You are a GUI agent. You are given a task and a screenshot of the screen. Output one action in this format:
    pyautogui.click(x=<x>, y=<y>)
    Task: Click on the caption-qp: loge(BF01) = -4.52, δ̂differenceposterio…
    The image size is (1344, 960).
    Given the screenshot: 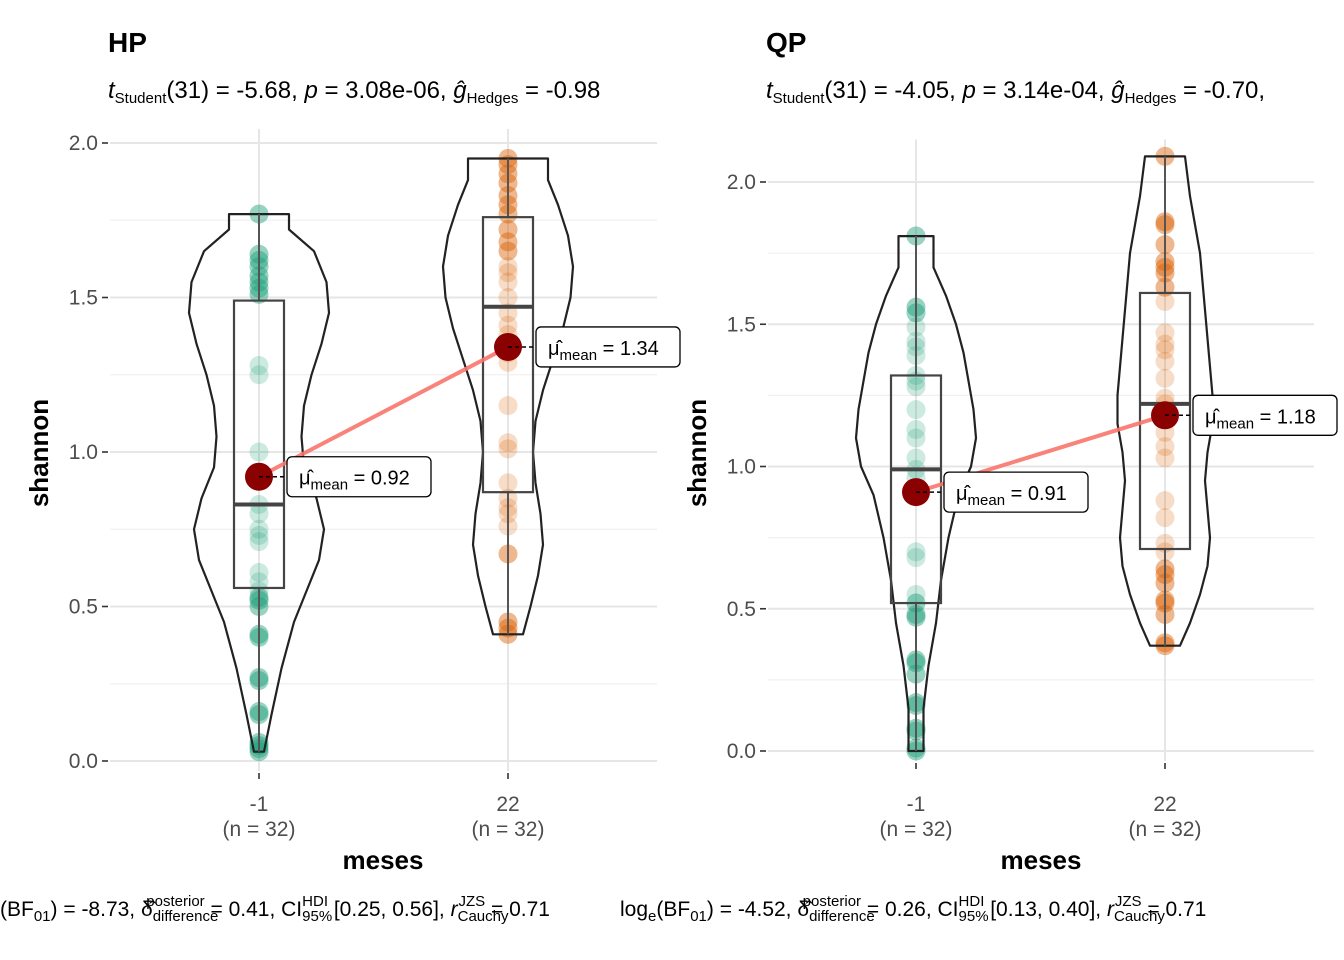 What is the action you would take?
    pyautogui.click(x=913, y=909)
    